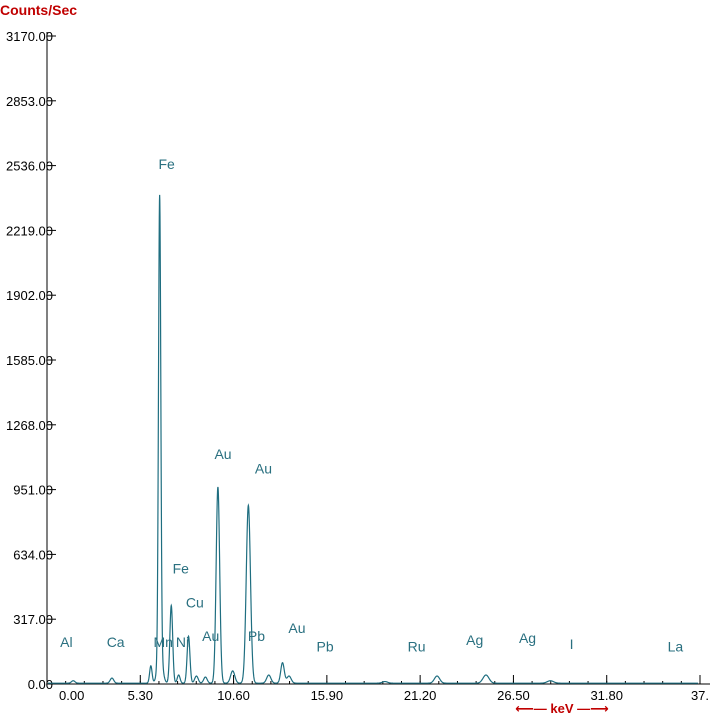 The image size is (714, 721). What do you see at coordinates (162, 642) in the screenshot?
I see `element-label: Mn` at bounding box center [162, 642].